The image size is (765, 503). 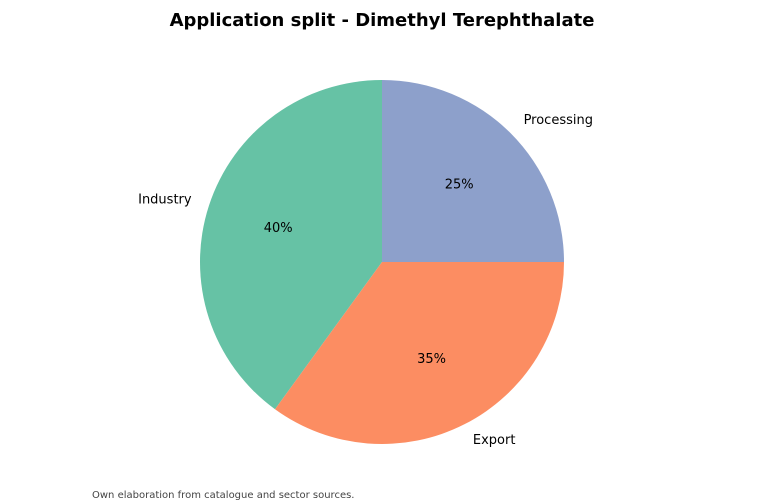 I want to click on slice-label: Processing, so click(x=558, y=120).